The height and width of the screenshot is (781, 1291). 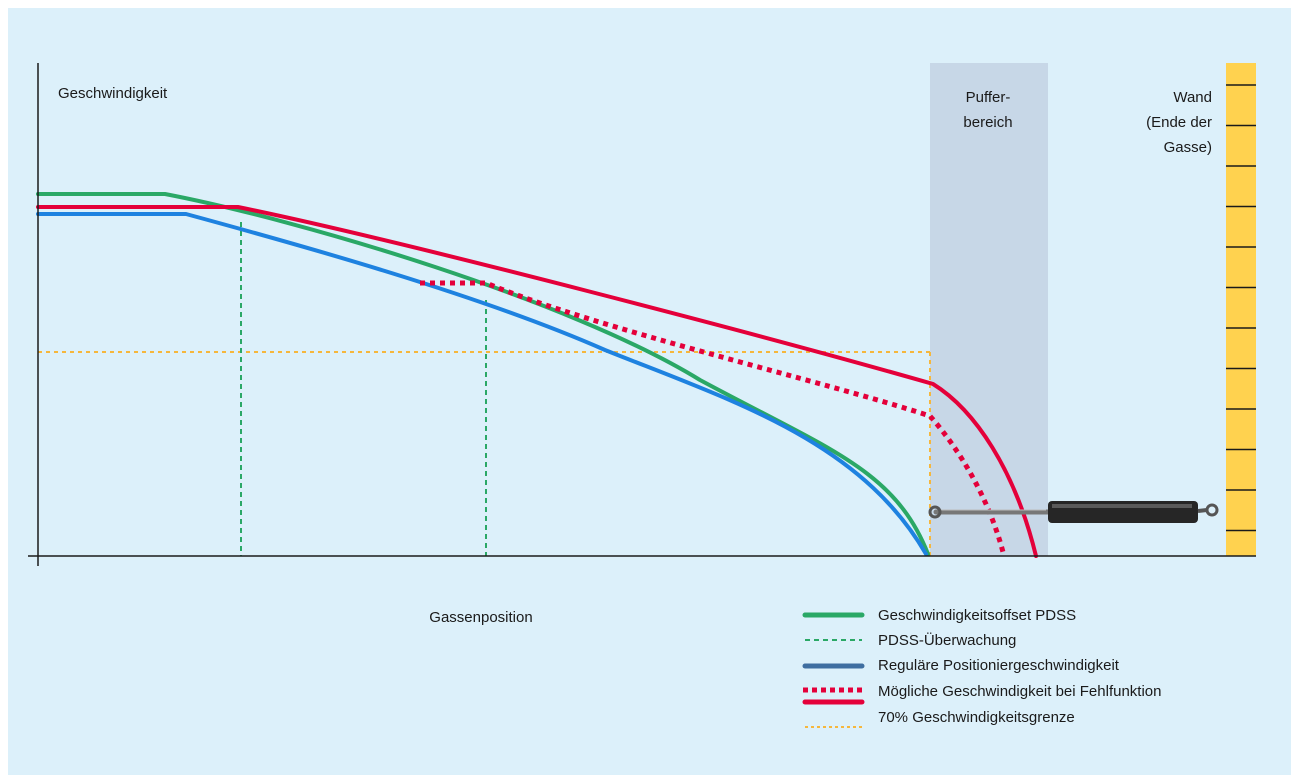 I want to click on wall-bar, so click(x=1241, y=309).